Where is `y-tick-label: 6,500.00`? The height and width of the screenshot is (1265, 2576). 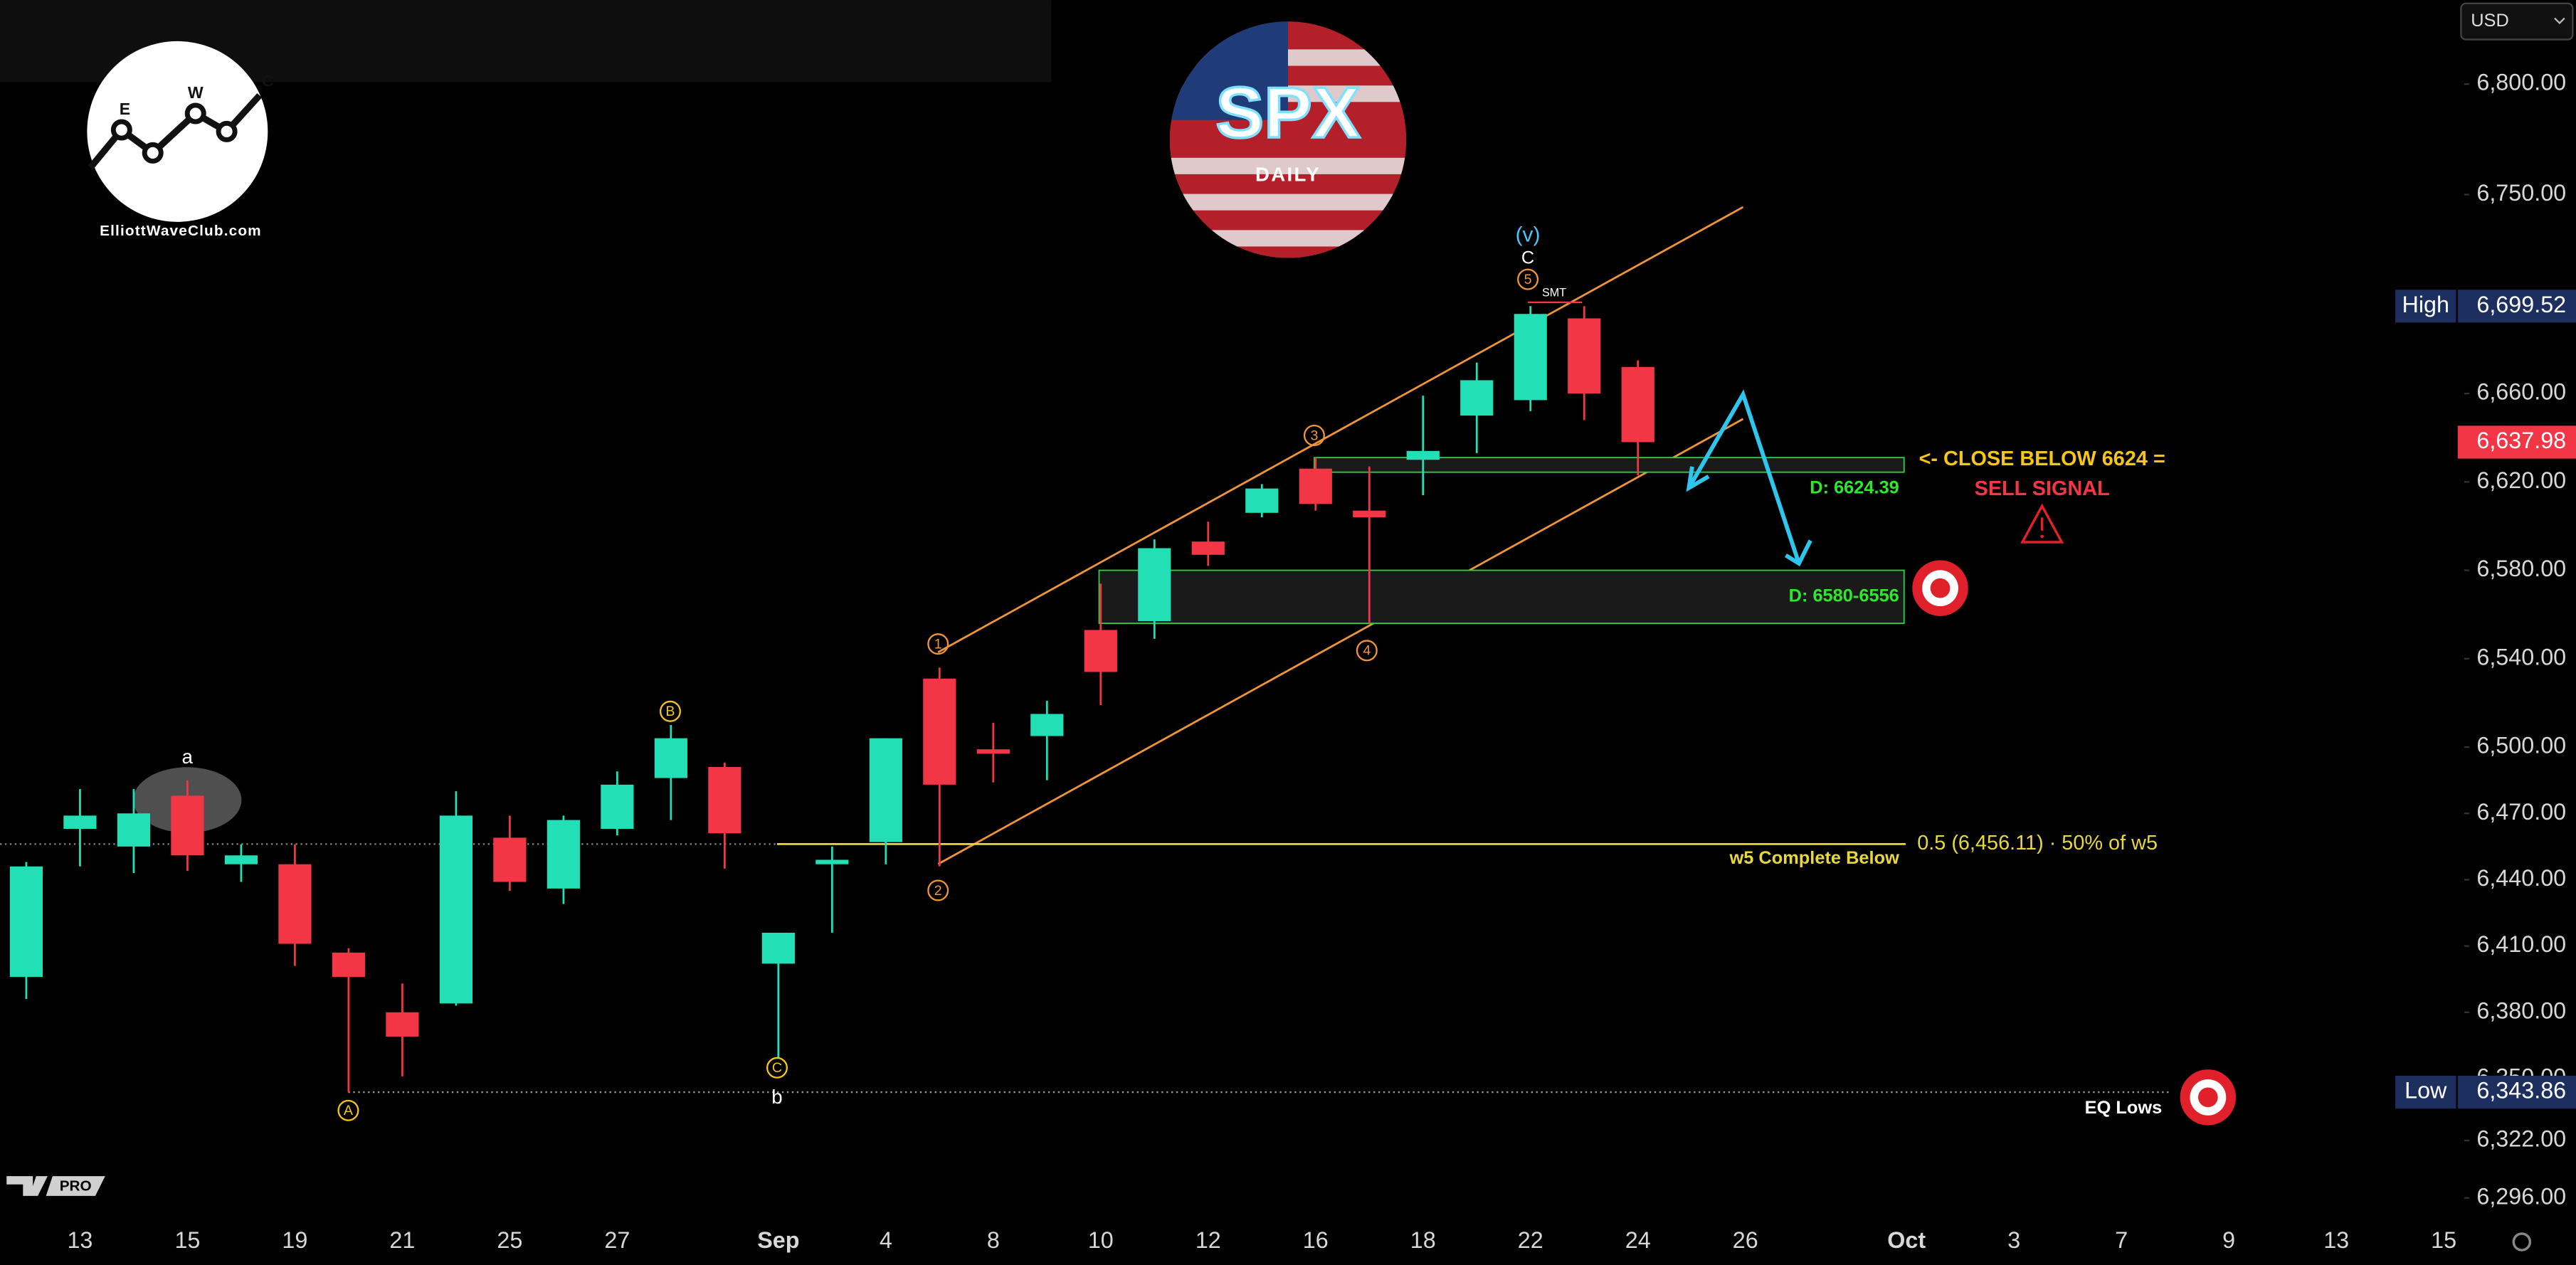
y-tick-label: 6,500.00 is located at coordinates (2521, 746).